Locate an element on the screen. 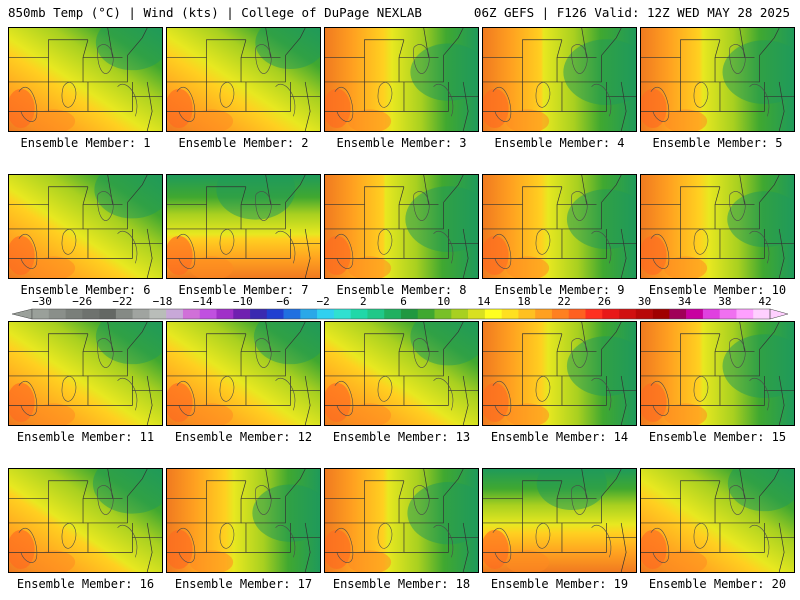  ensemble-panel: Ensemble Member: 17 is located at coordinates (243, 529).